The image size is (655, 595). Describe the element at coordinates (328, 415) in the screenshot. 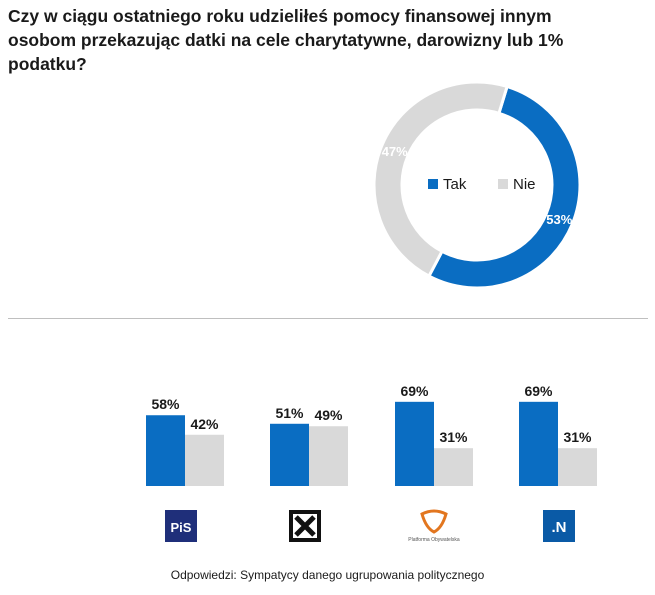

I see `bar-label-nie-1: 49%` at that location.